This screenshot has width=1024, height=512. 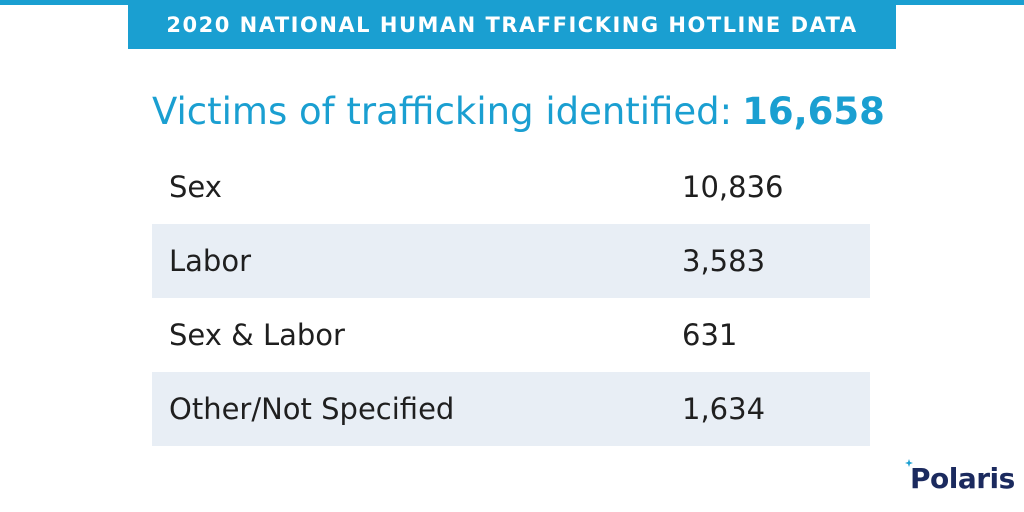 What do you see at coordinates (724, 261) in the screenshot?
I see `row-value: 3,583` at bounding box center [724, 261].